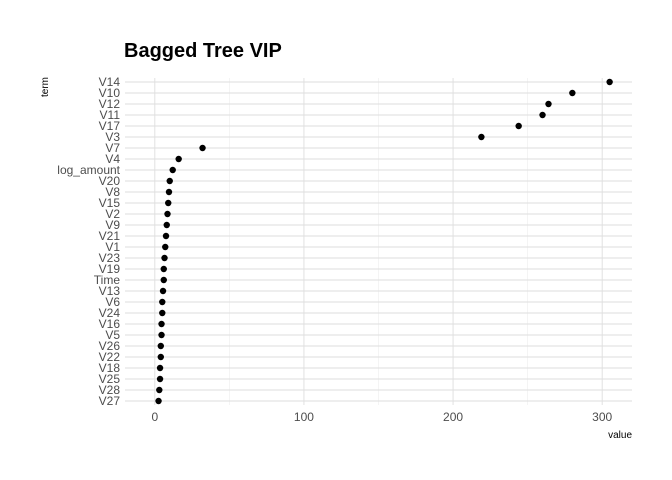  I want to click on data-point-V14, so click(609, 82).